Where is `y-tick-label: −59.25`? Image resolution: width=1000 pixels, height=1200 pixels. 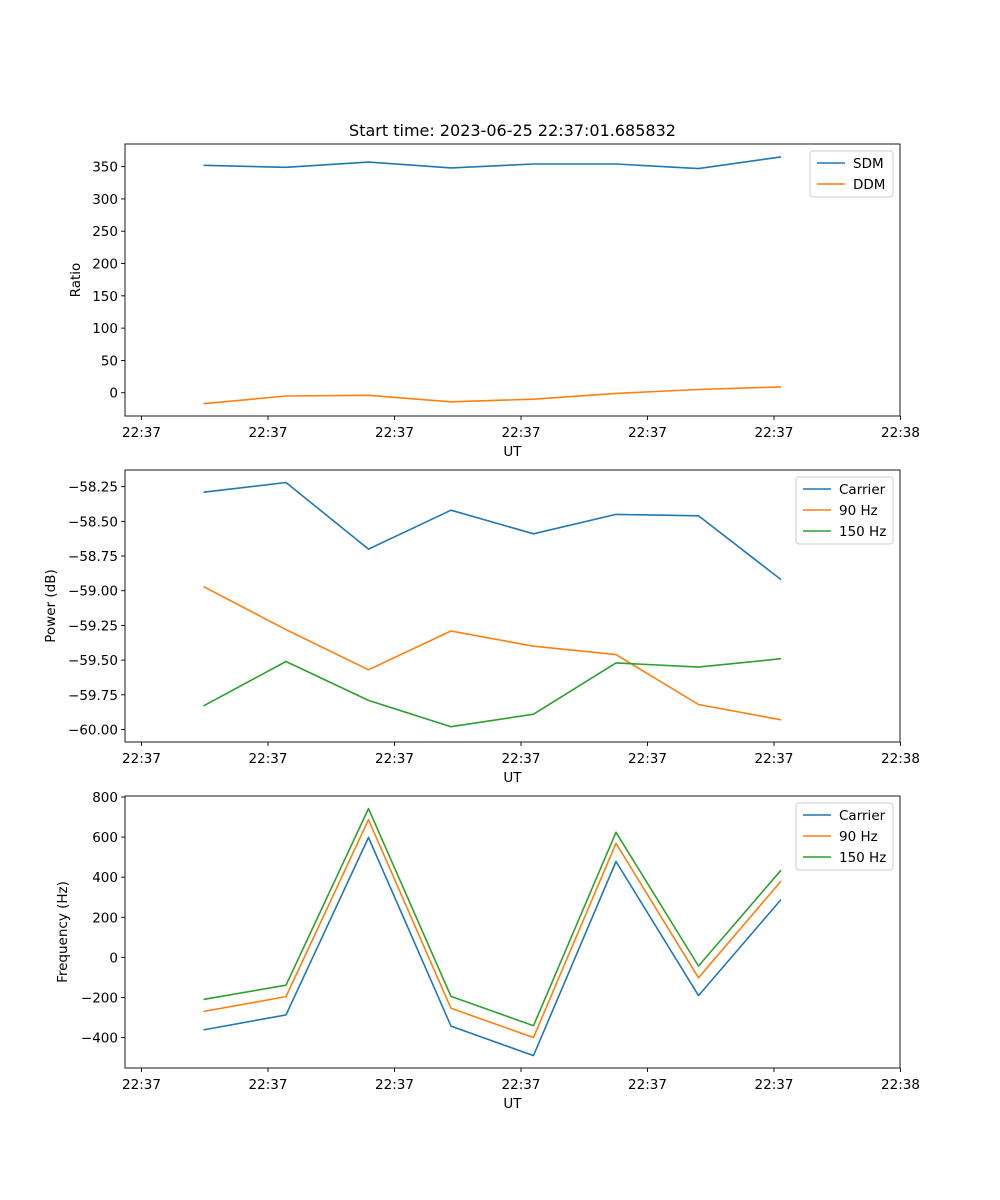 y-tick-label: −59.25 is located at coordinates (93, 626).